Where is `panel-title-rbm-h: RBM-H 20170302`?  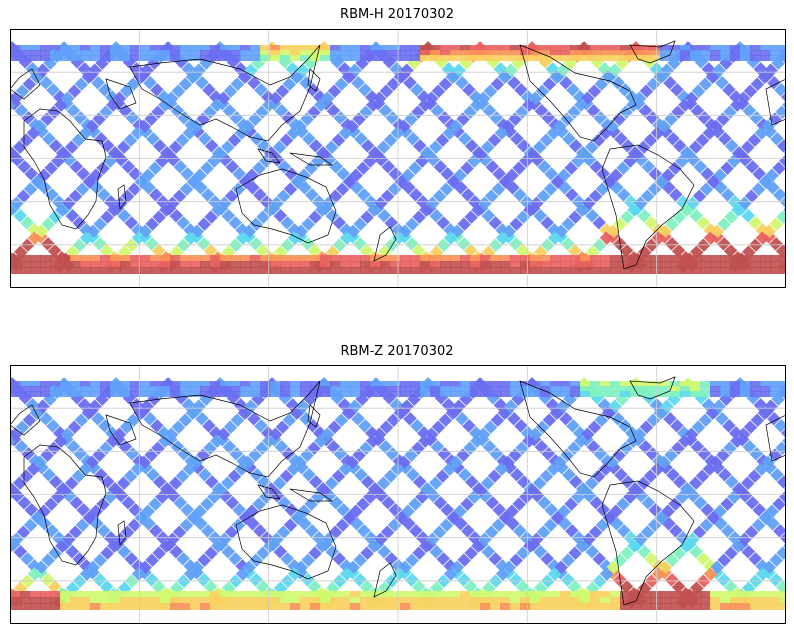
panel-title-rbm-h: RBM-H 20170302 is located at coordinates (397, 14).